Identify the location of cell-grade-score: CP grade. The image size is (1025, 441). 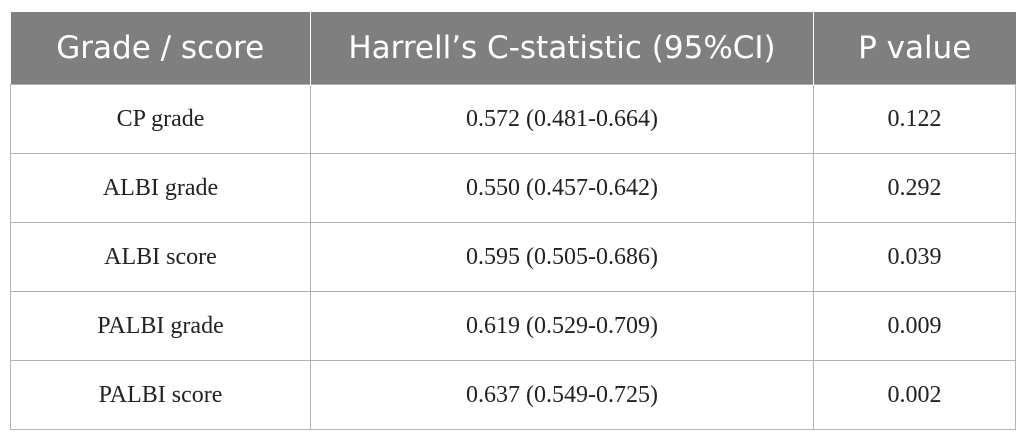
(160, 119).